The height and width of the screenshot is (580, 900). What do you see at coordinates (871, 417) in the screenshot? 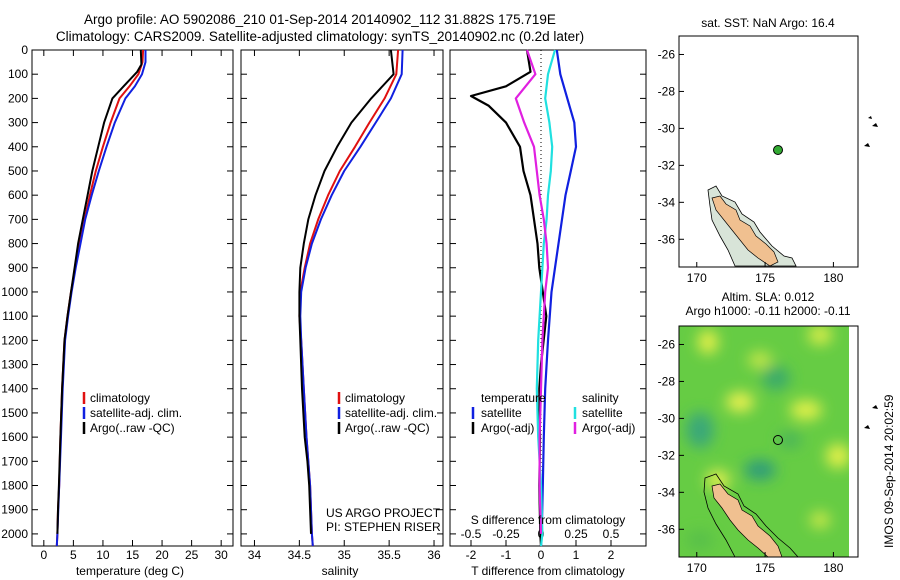
I see `altimetry-map-islands` at bounding box center [871, 417].